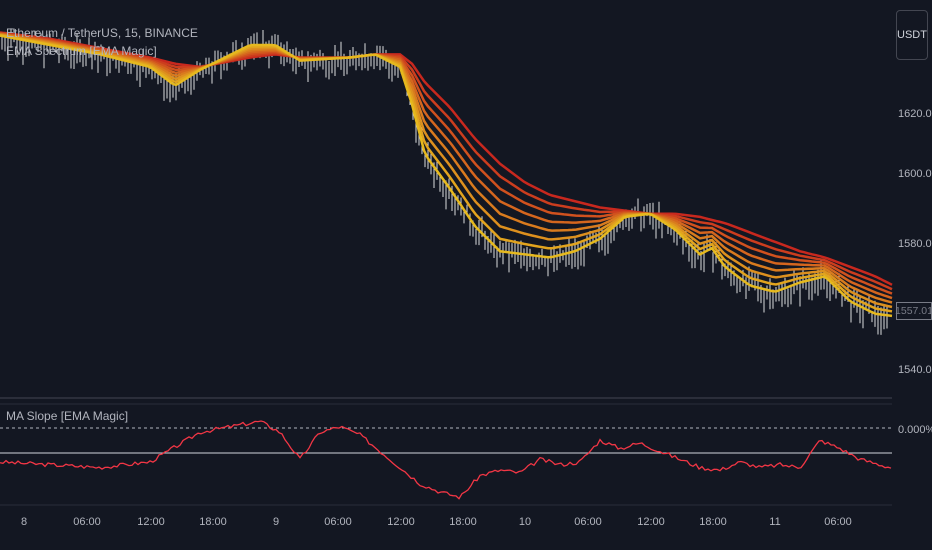 The image size is (932, 550). I want to click on price-tick-label: 1580.00, so click(915, 244).